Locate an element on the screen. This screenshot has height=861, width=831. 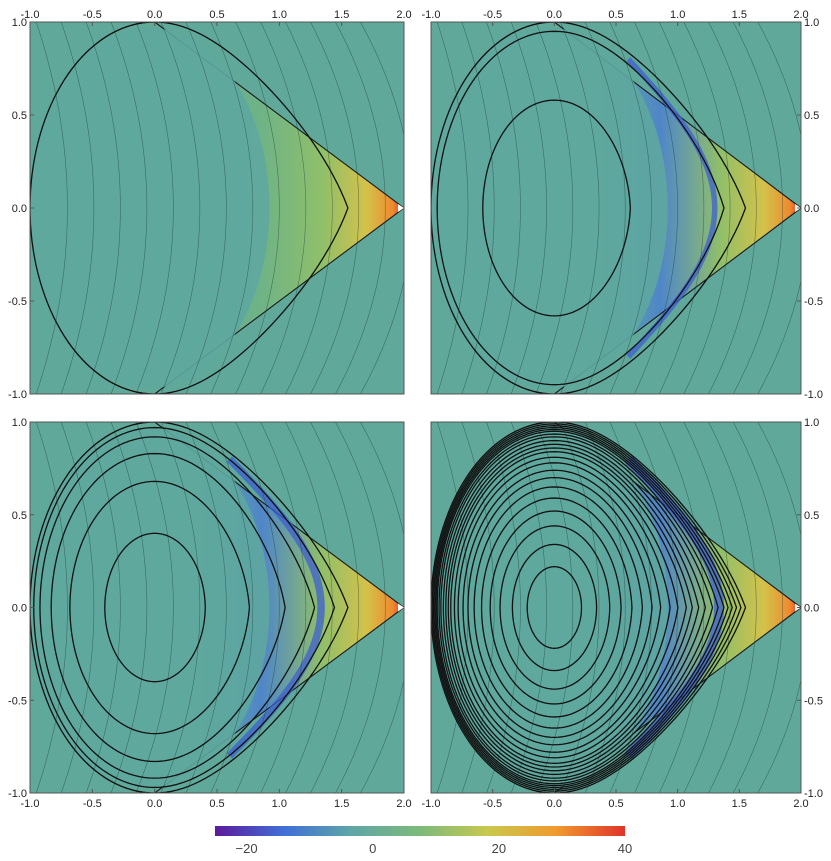
colorbar-tick-label: 40 is located at coordinates (625, 848).